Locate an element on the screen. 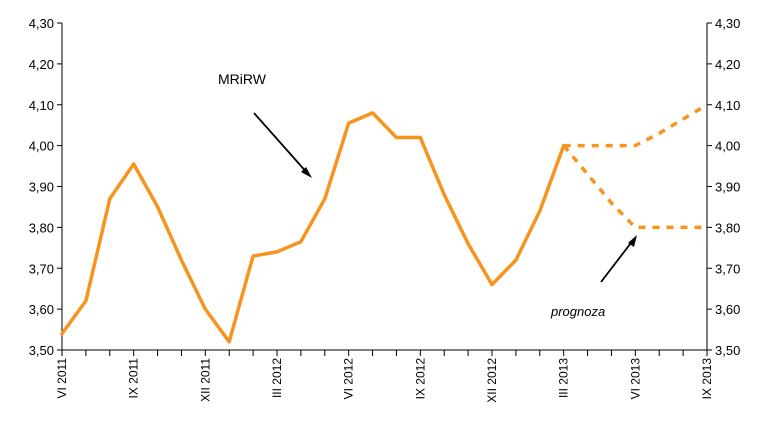  y-tick-label-right: 4,00 is located at coordinates (727, 146).